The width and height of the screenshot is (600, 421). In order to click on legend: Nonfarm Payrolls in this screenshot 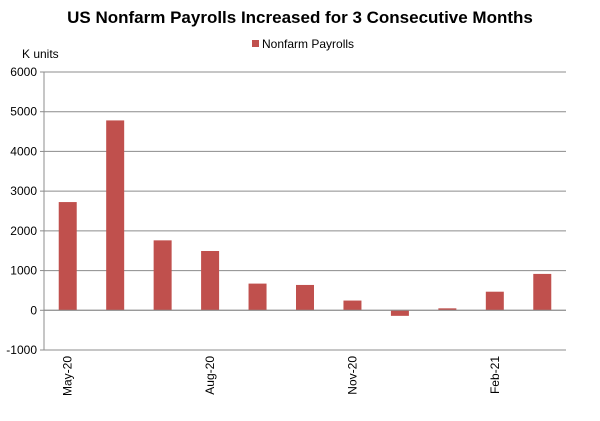, I will do `click(303, 44)`.